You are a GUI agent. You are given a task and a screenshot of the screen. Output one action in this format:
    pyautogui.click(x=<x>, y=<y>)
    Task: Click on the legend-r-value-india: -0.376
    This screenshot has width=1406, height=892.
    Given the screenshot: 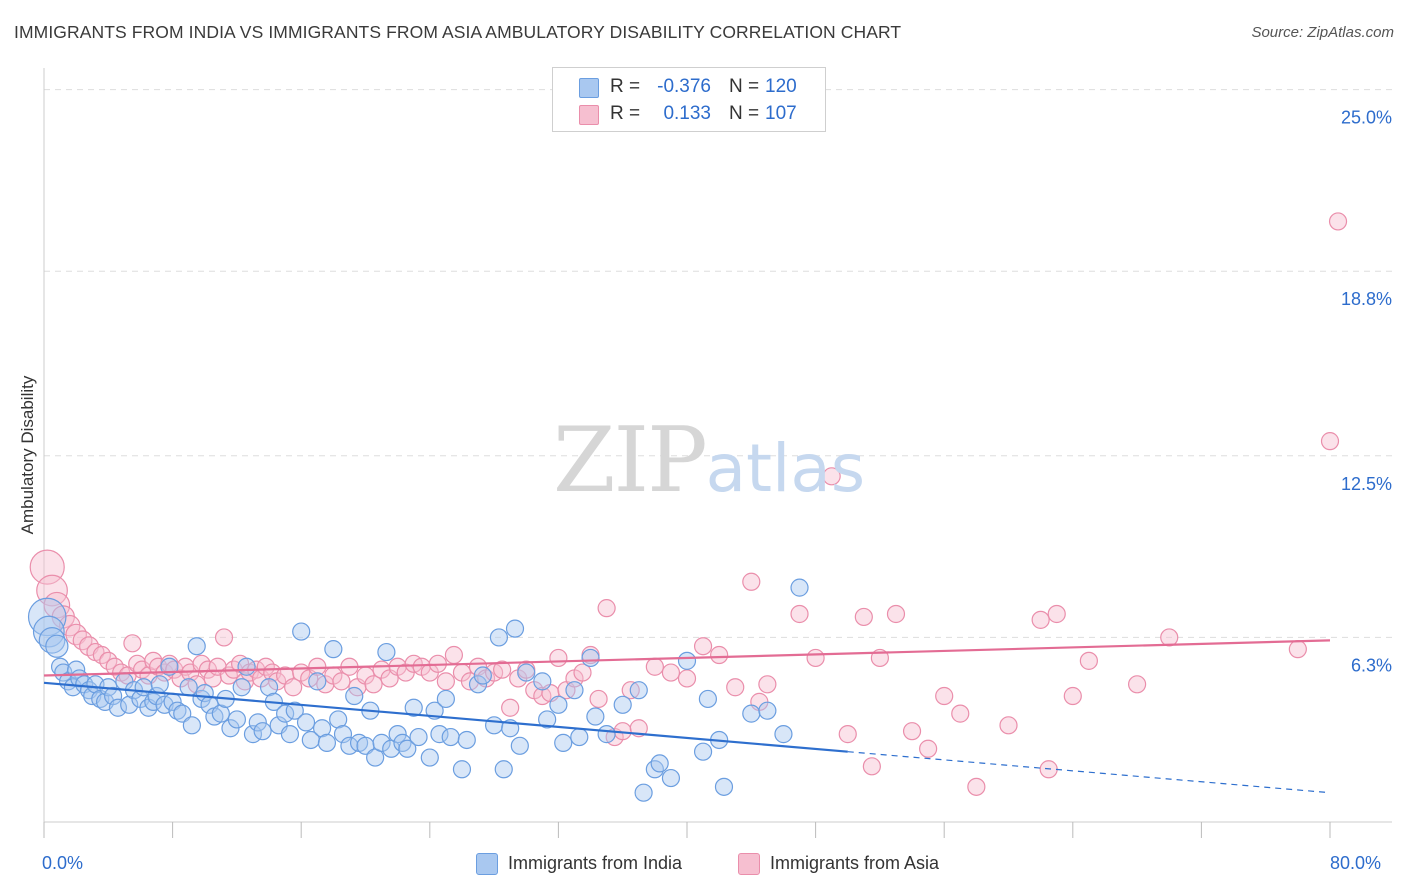 What is the action you would take?
    pyautogui.click(x=684, y=86)
    